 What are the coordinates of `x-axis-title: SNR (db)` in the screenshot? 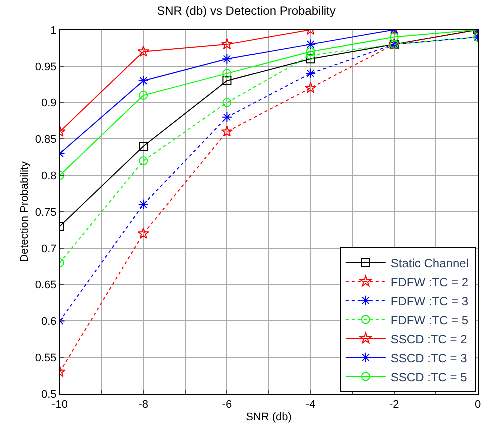 It's located at (269, 417).